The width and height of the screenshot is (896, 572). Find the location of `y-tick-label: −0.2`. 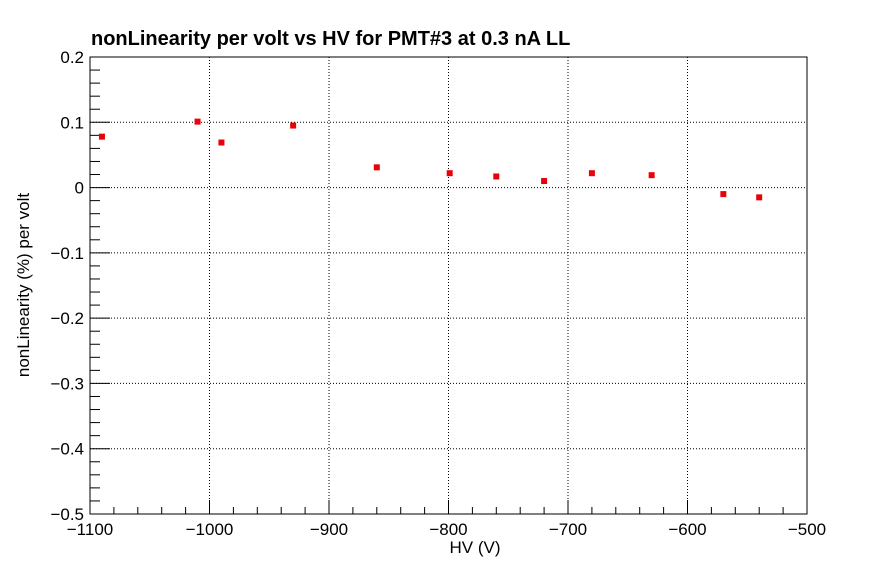

y-tick-label: −0.2 is located at coordinates (67, 318).